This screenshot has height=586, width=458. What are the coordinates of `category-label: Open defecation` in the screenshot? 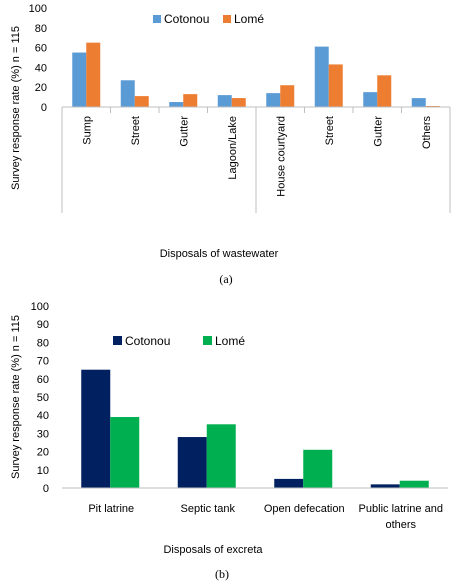 It's located at (304, 509).